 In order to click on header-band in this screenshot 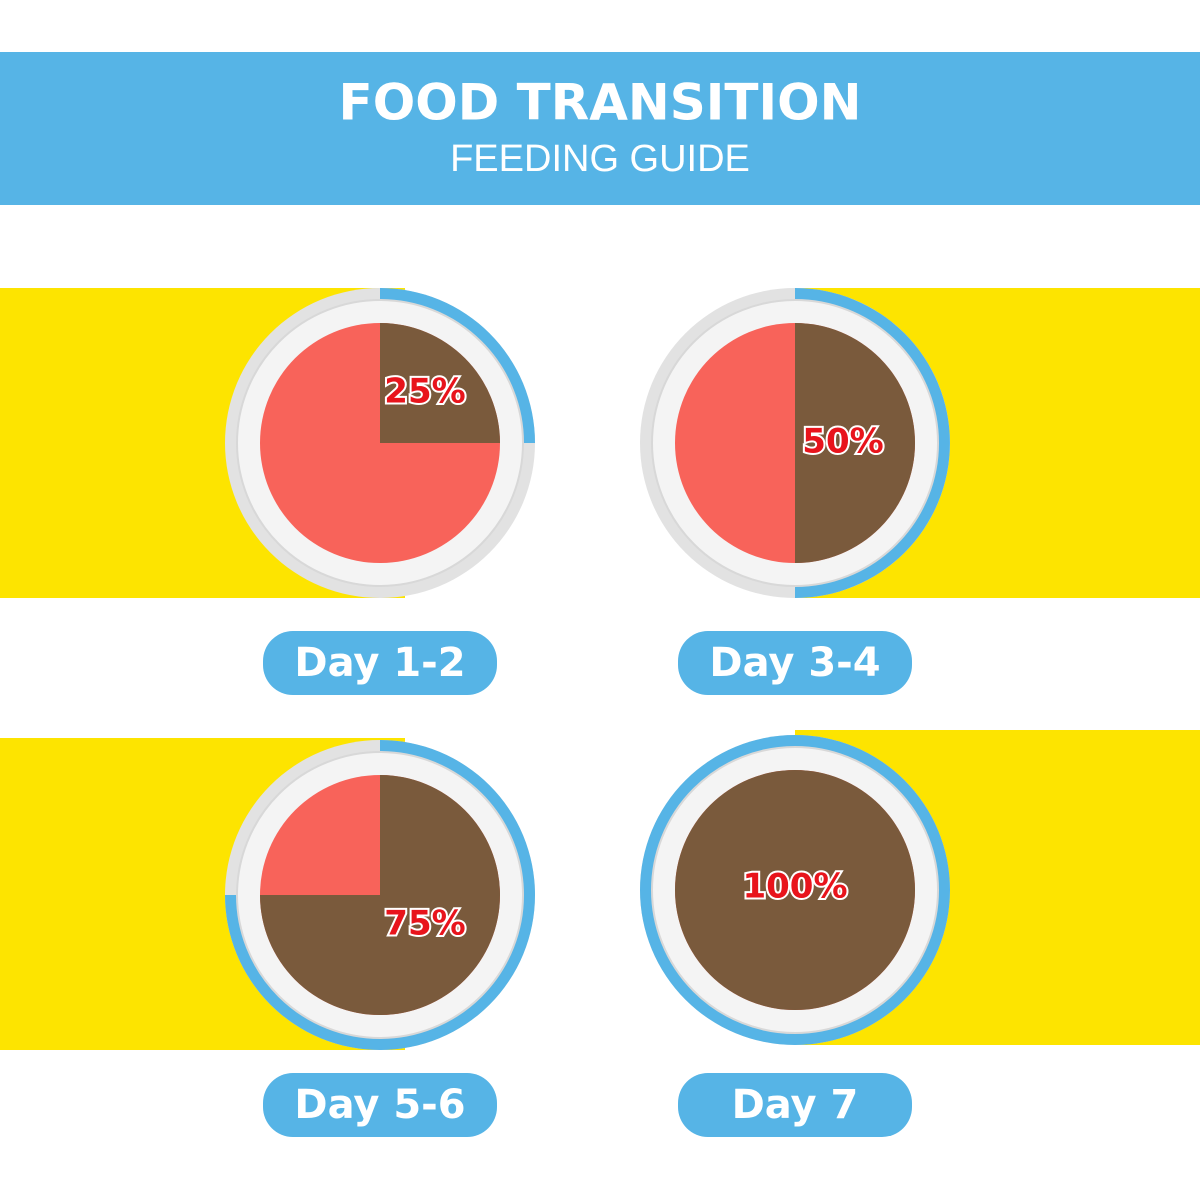, I will do `click(600, 128)`.